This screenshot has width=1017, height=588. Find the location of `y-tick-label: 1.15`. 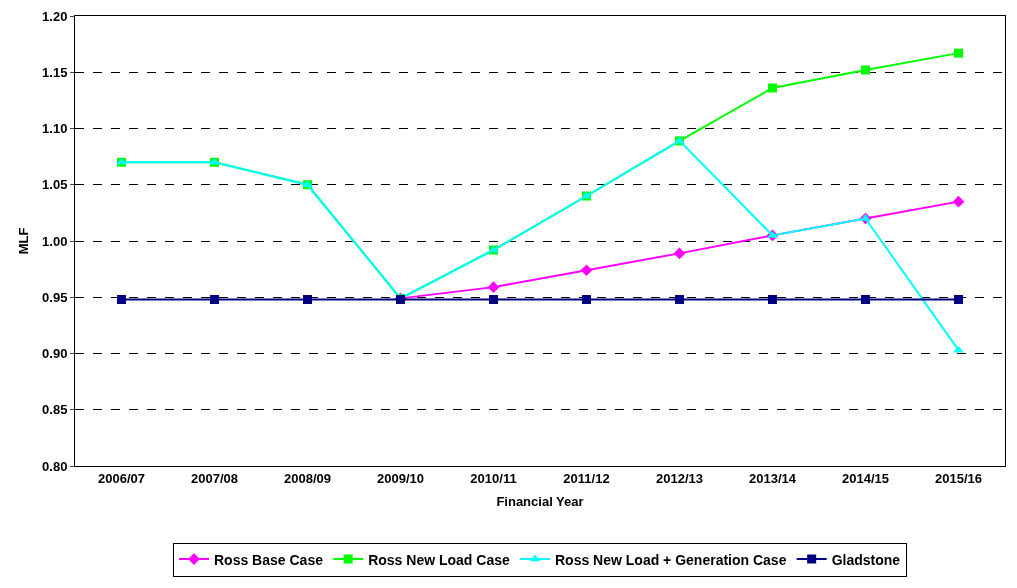

y-tick-label: 1.15 is located at coordinates (55, 72).